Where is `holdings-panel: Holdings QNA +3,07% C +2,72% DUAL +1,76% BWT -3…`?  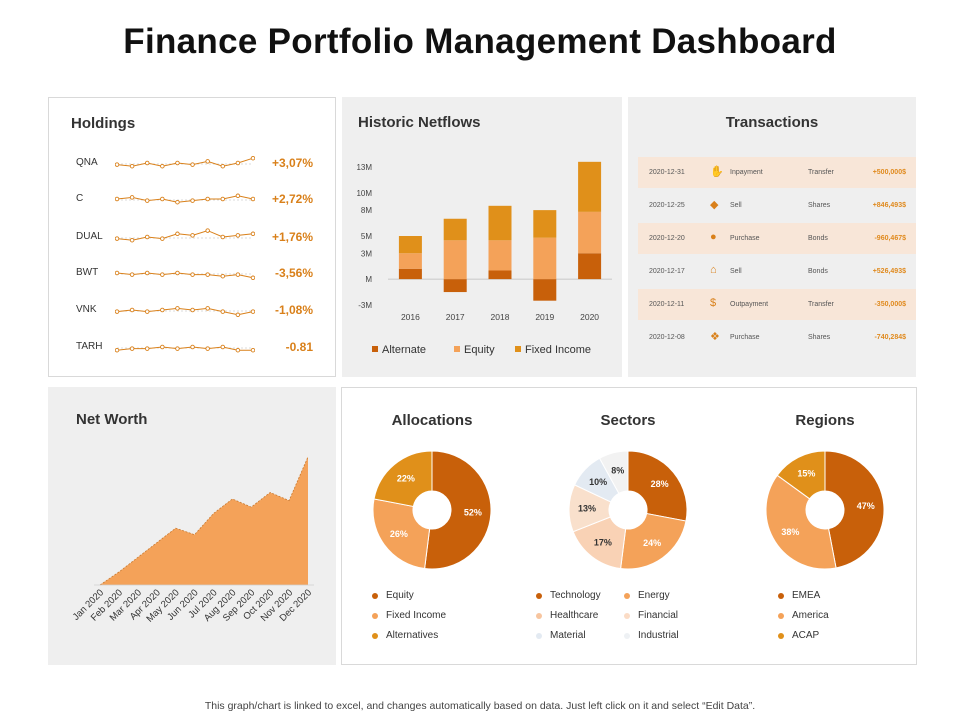
holdings-panel: Holdings QNA +3,07% C +2,72% DUAL +1,76% BWT -3… is located at coordinates (192, 237).